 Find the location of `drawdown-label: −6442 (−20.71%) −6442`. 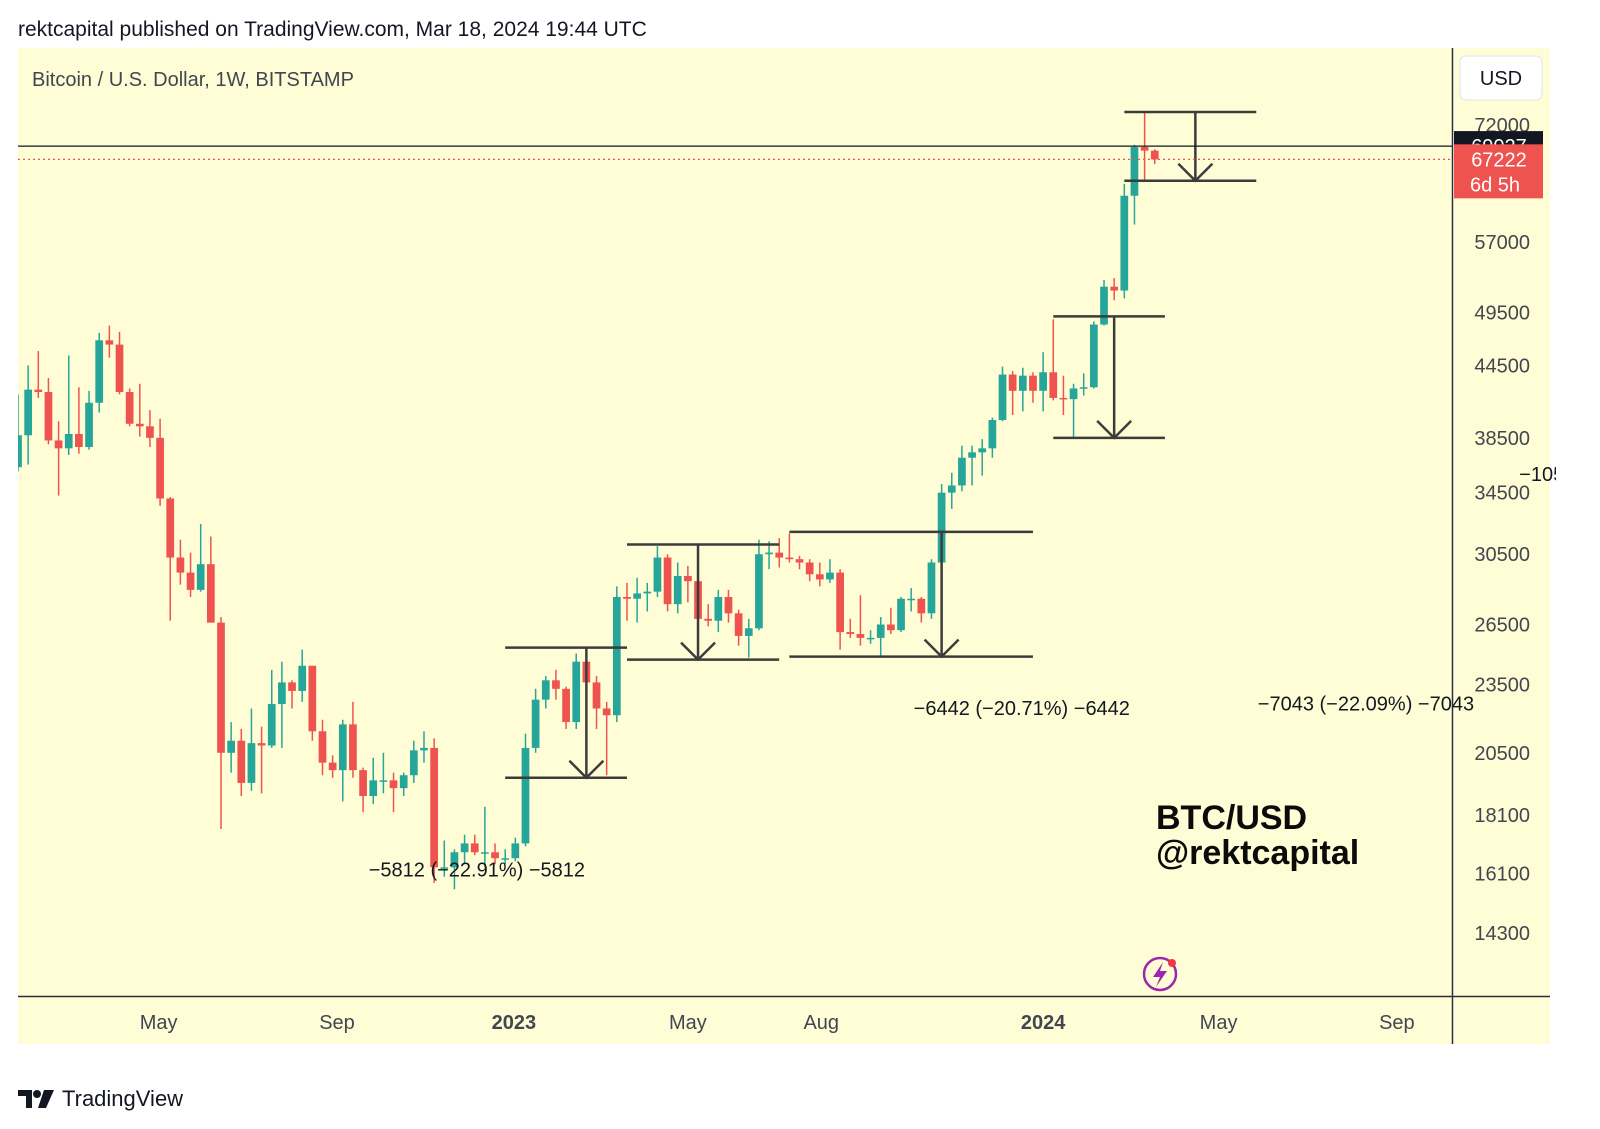

drawdown-label: −6442 (−20.71%) −6442 is located at coordinates (1022, 709).